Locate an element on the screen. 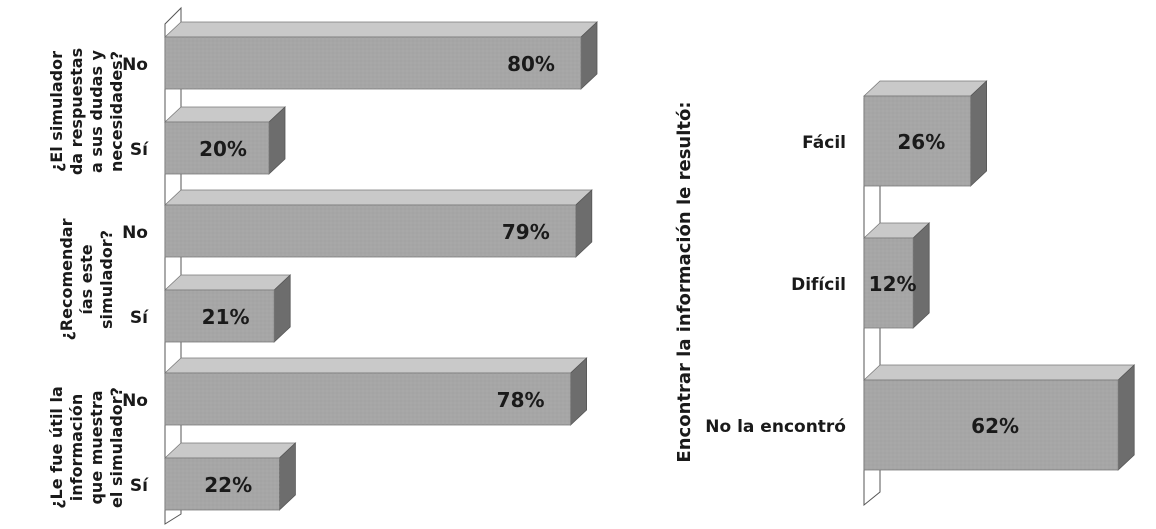  left-chart-wall is located at coordinates (173, 265).